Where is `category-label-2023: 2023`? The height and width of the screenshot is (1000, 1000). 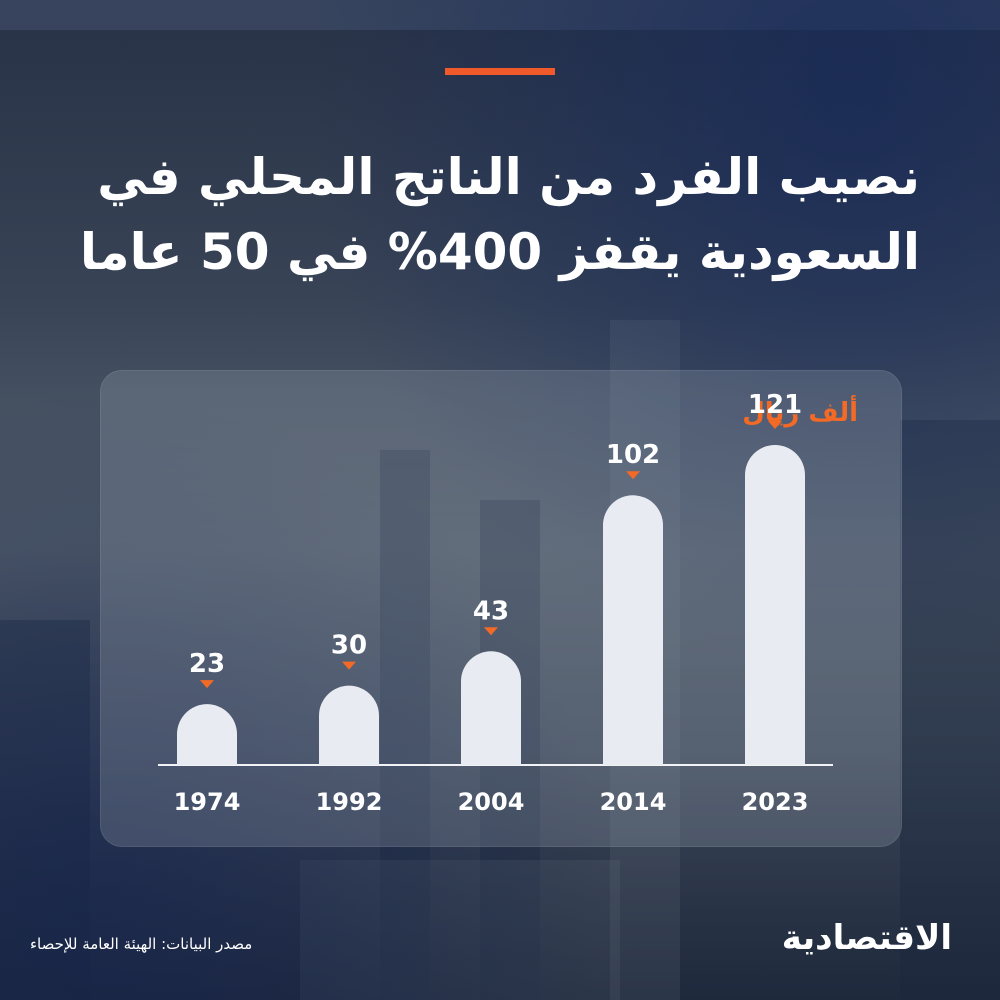
category-label-2023: 2023 is located at coordinates (775, 802).